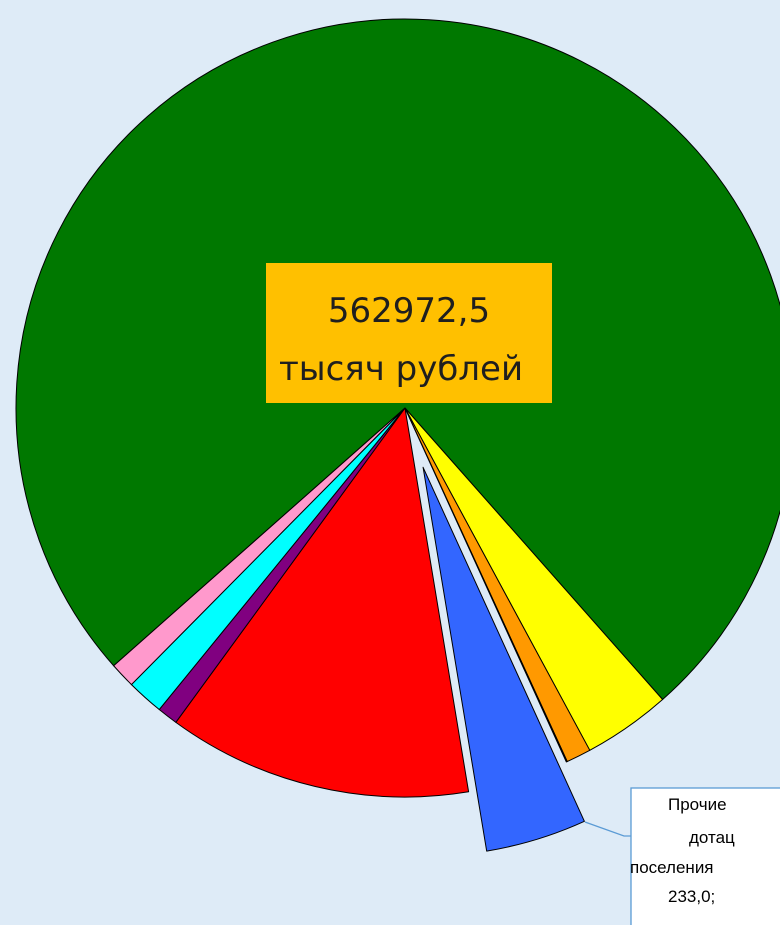 The height and width of the screenshot is (925, 780). Describe the element at coordinates (672, 867) in the screenshot. I see `callout-text: поселения` at that location.